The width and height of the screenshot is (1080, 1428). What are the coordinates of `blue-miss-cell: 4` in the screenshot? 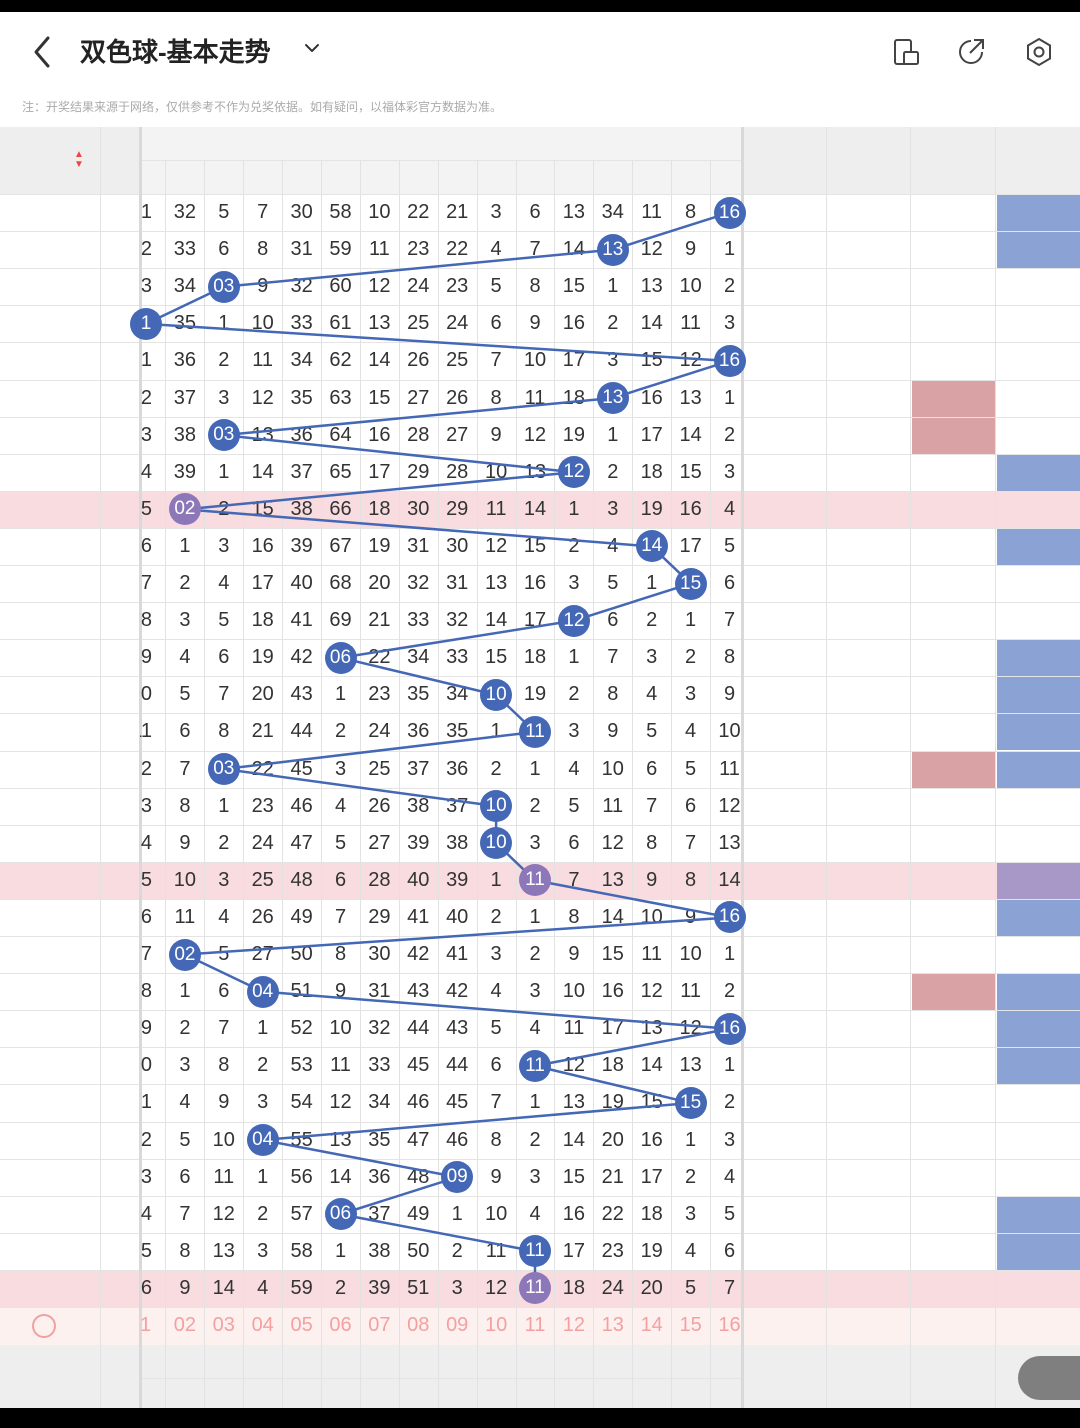 It's located at (613, 545).